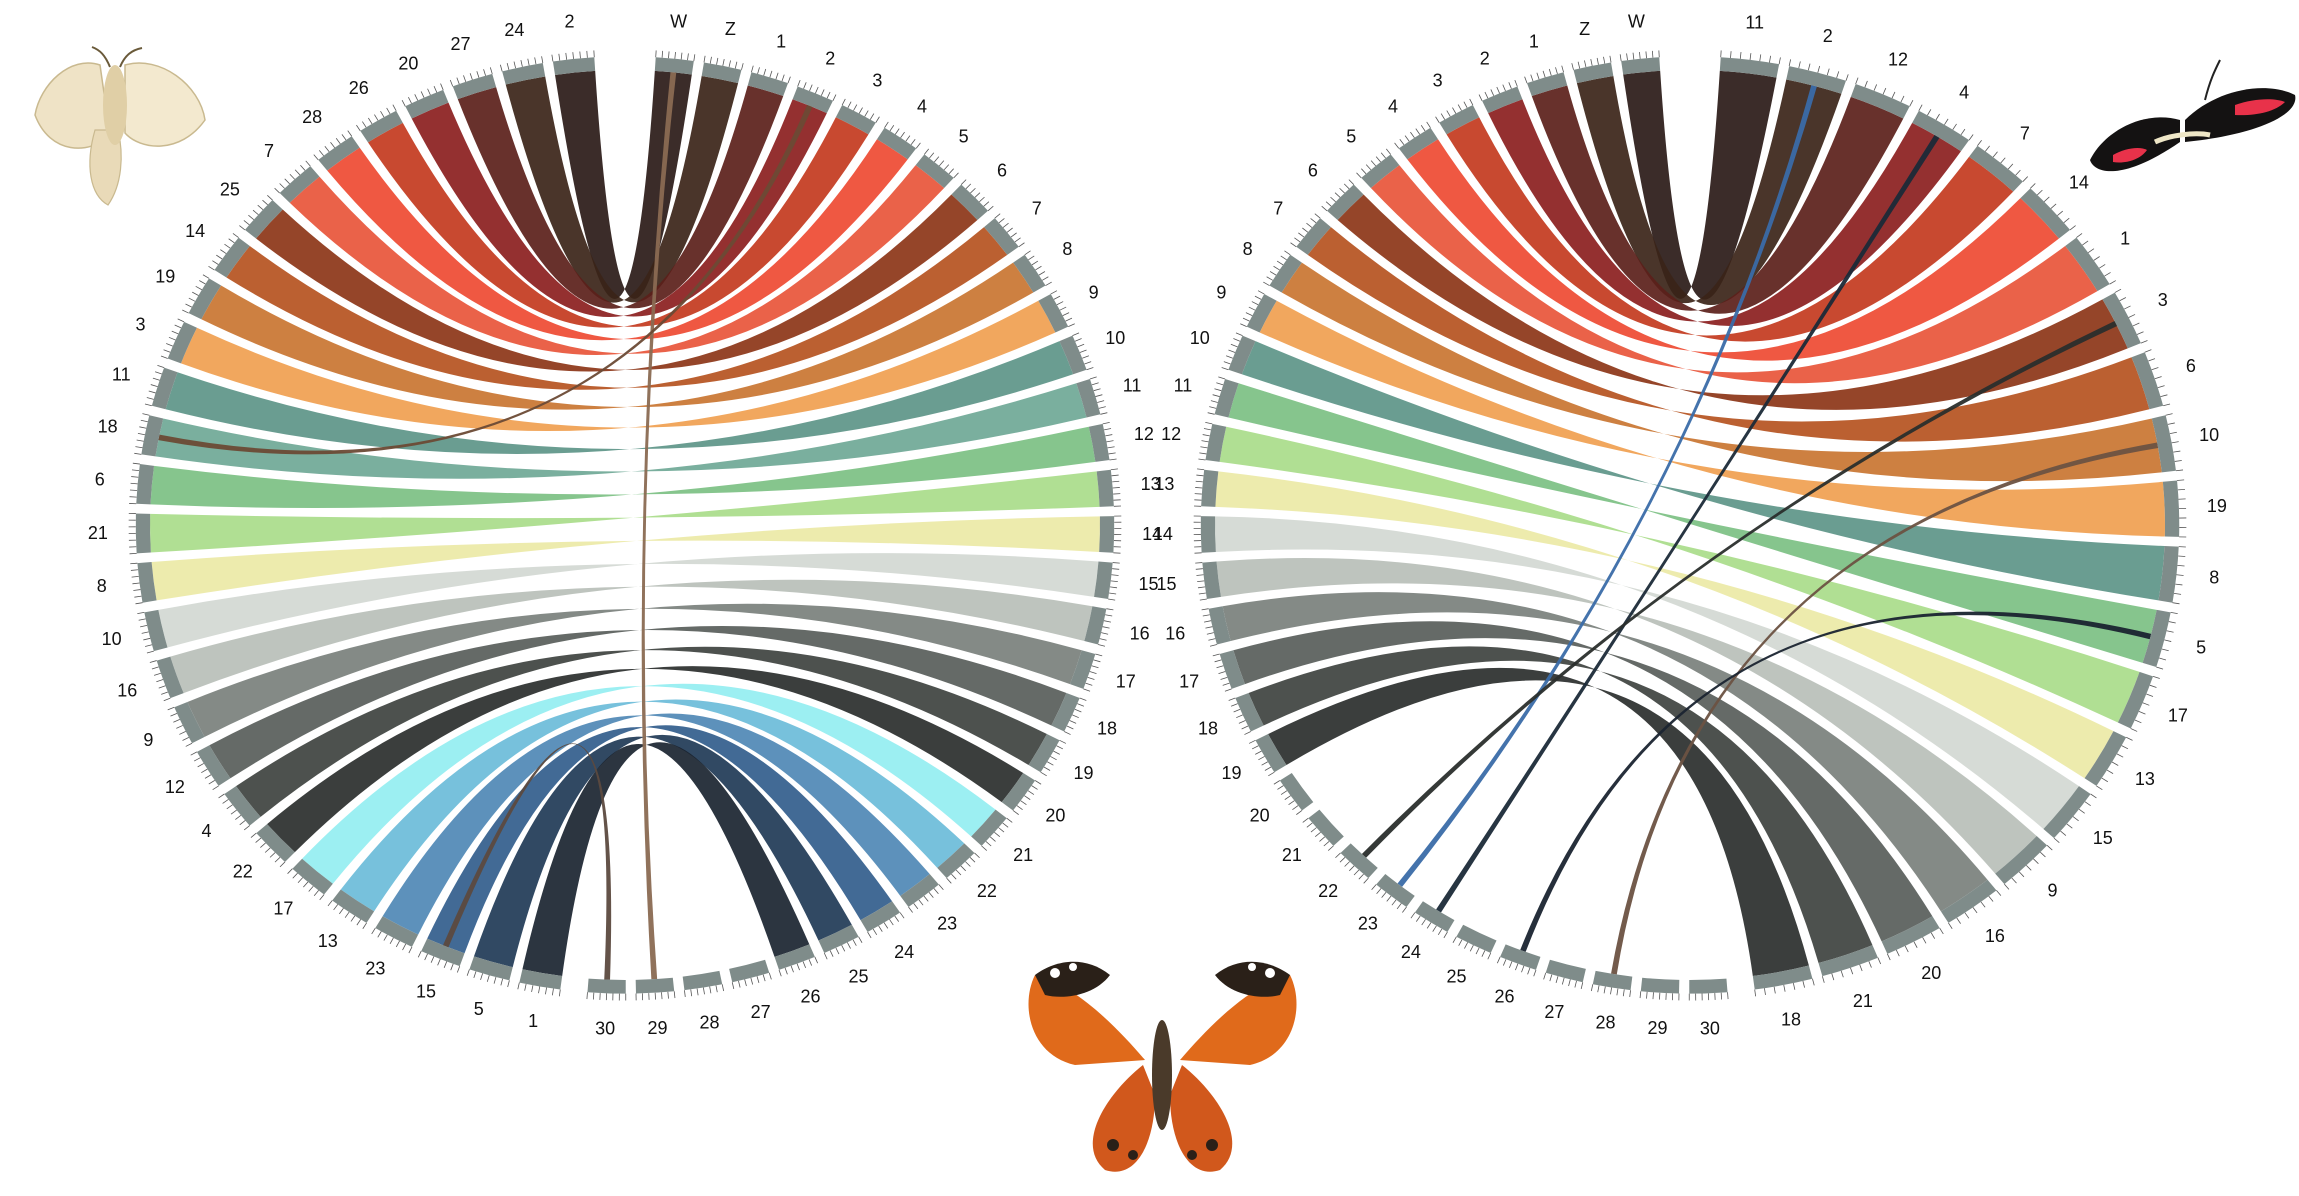 Image resolution: width=2299 pixels, height=1196 pixels. Describe the element at coordinates (460, 44) in the screenshot. I see `left-other-label-27: 27` at that location.